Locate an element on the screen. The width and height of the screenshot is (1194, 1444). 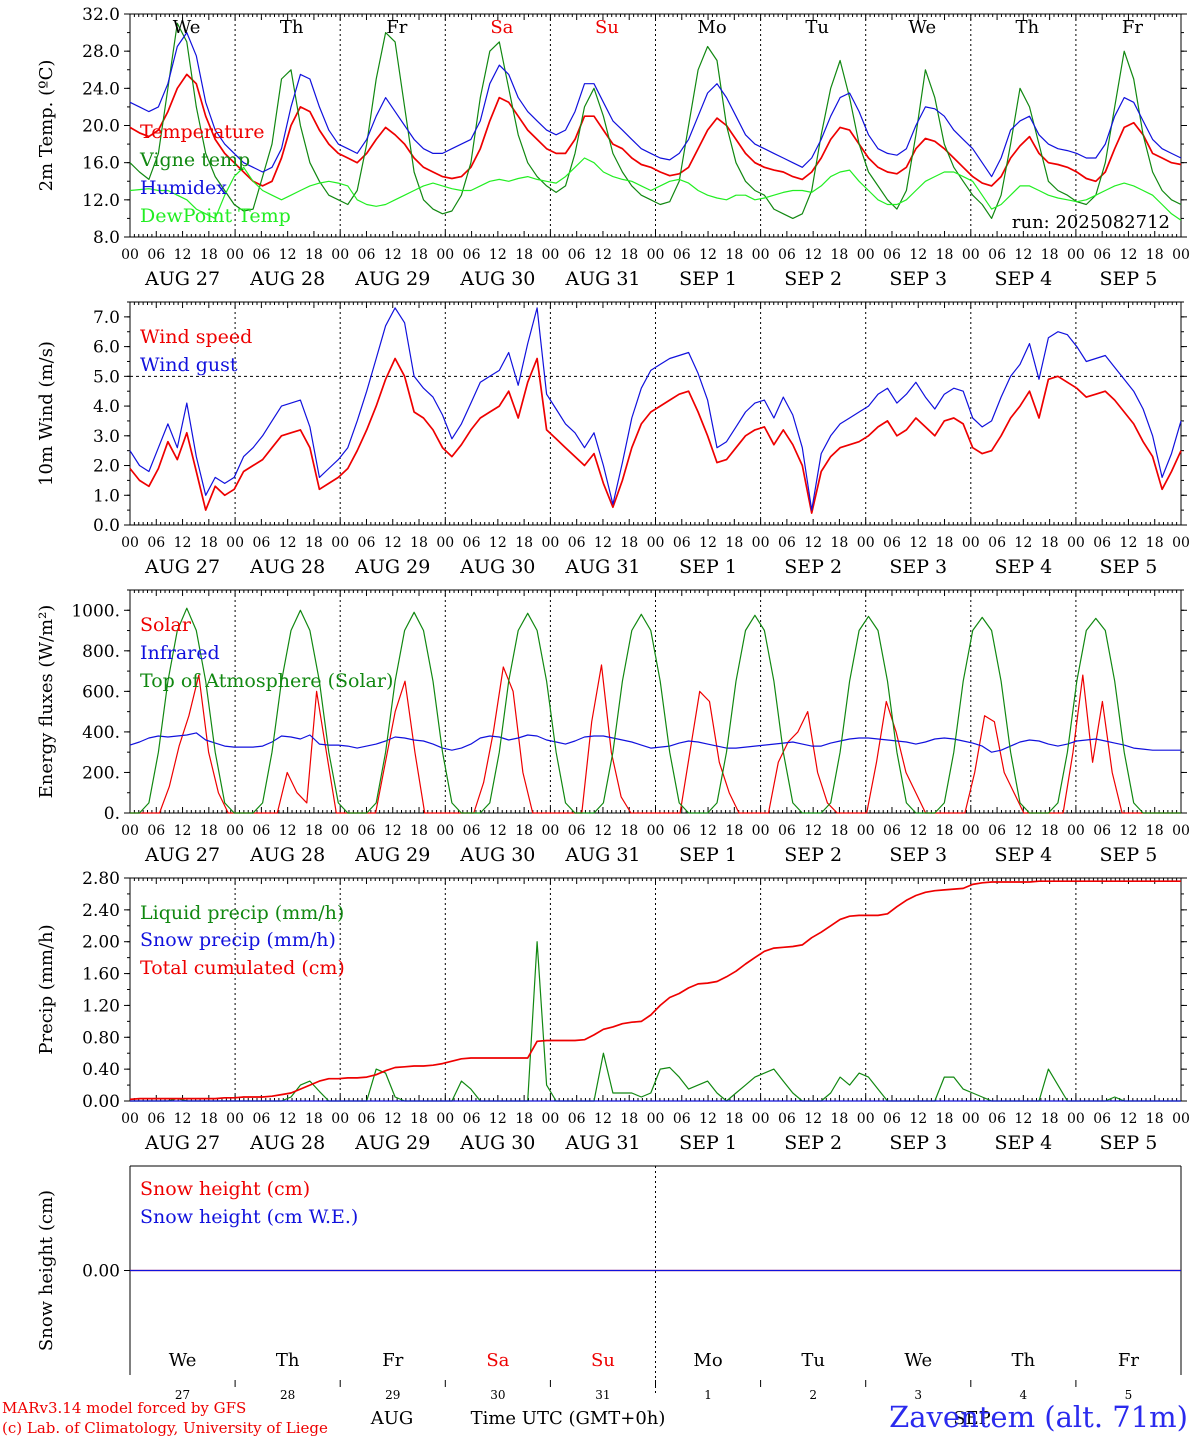
y-axis-label: Precip (mm/h) is located at coordinates (46, 989).